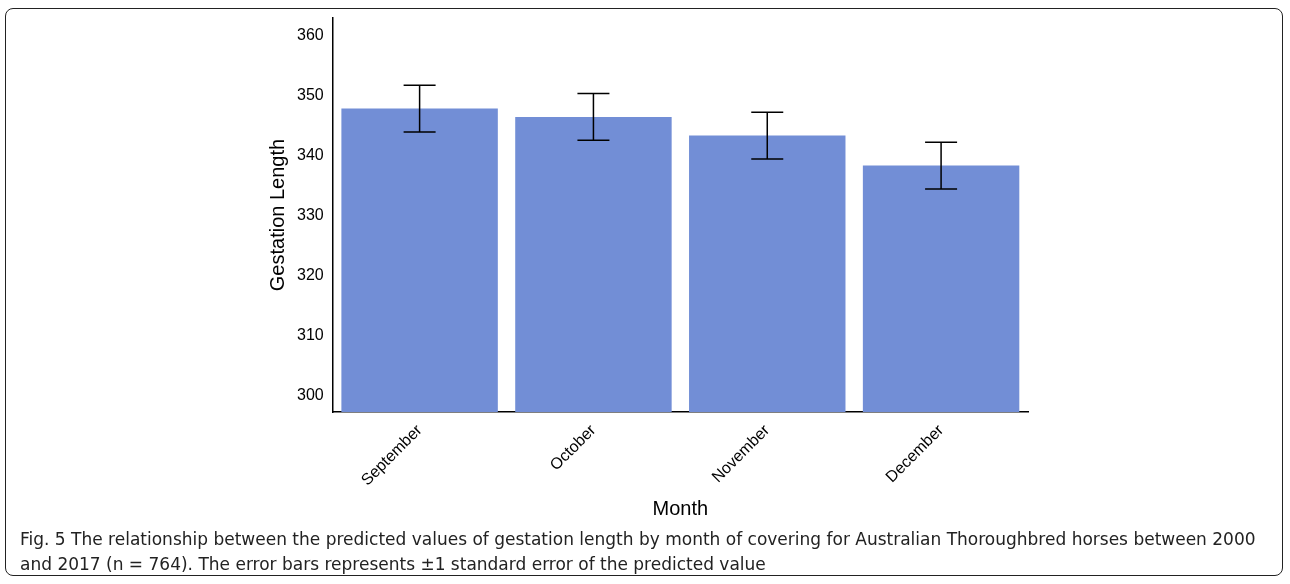 Image resolution: width=1290 pixels, height=584 pixels. I want to click on caption: Fig. 5 The relationship between the predicted values of gestation length by month of covering for Australian Thoroughbred horses between 2000 and 2017 (n = 764). The error bars represents ±1 standard error of the predicted value, so click(638, 552).